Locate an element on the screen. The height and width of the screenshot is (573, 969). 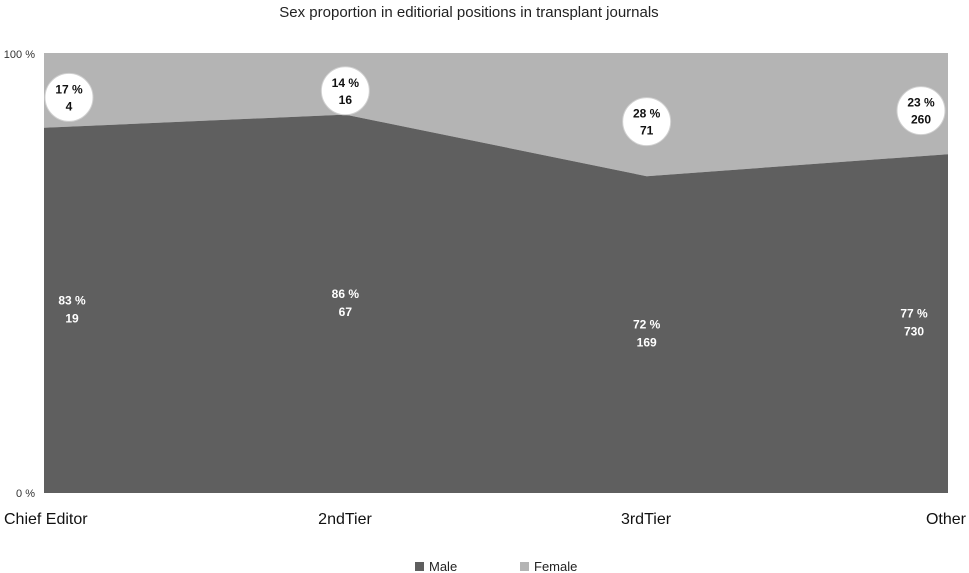
female-label-bubble-3rdtier is located at coordinates (647, 122).